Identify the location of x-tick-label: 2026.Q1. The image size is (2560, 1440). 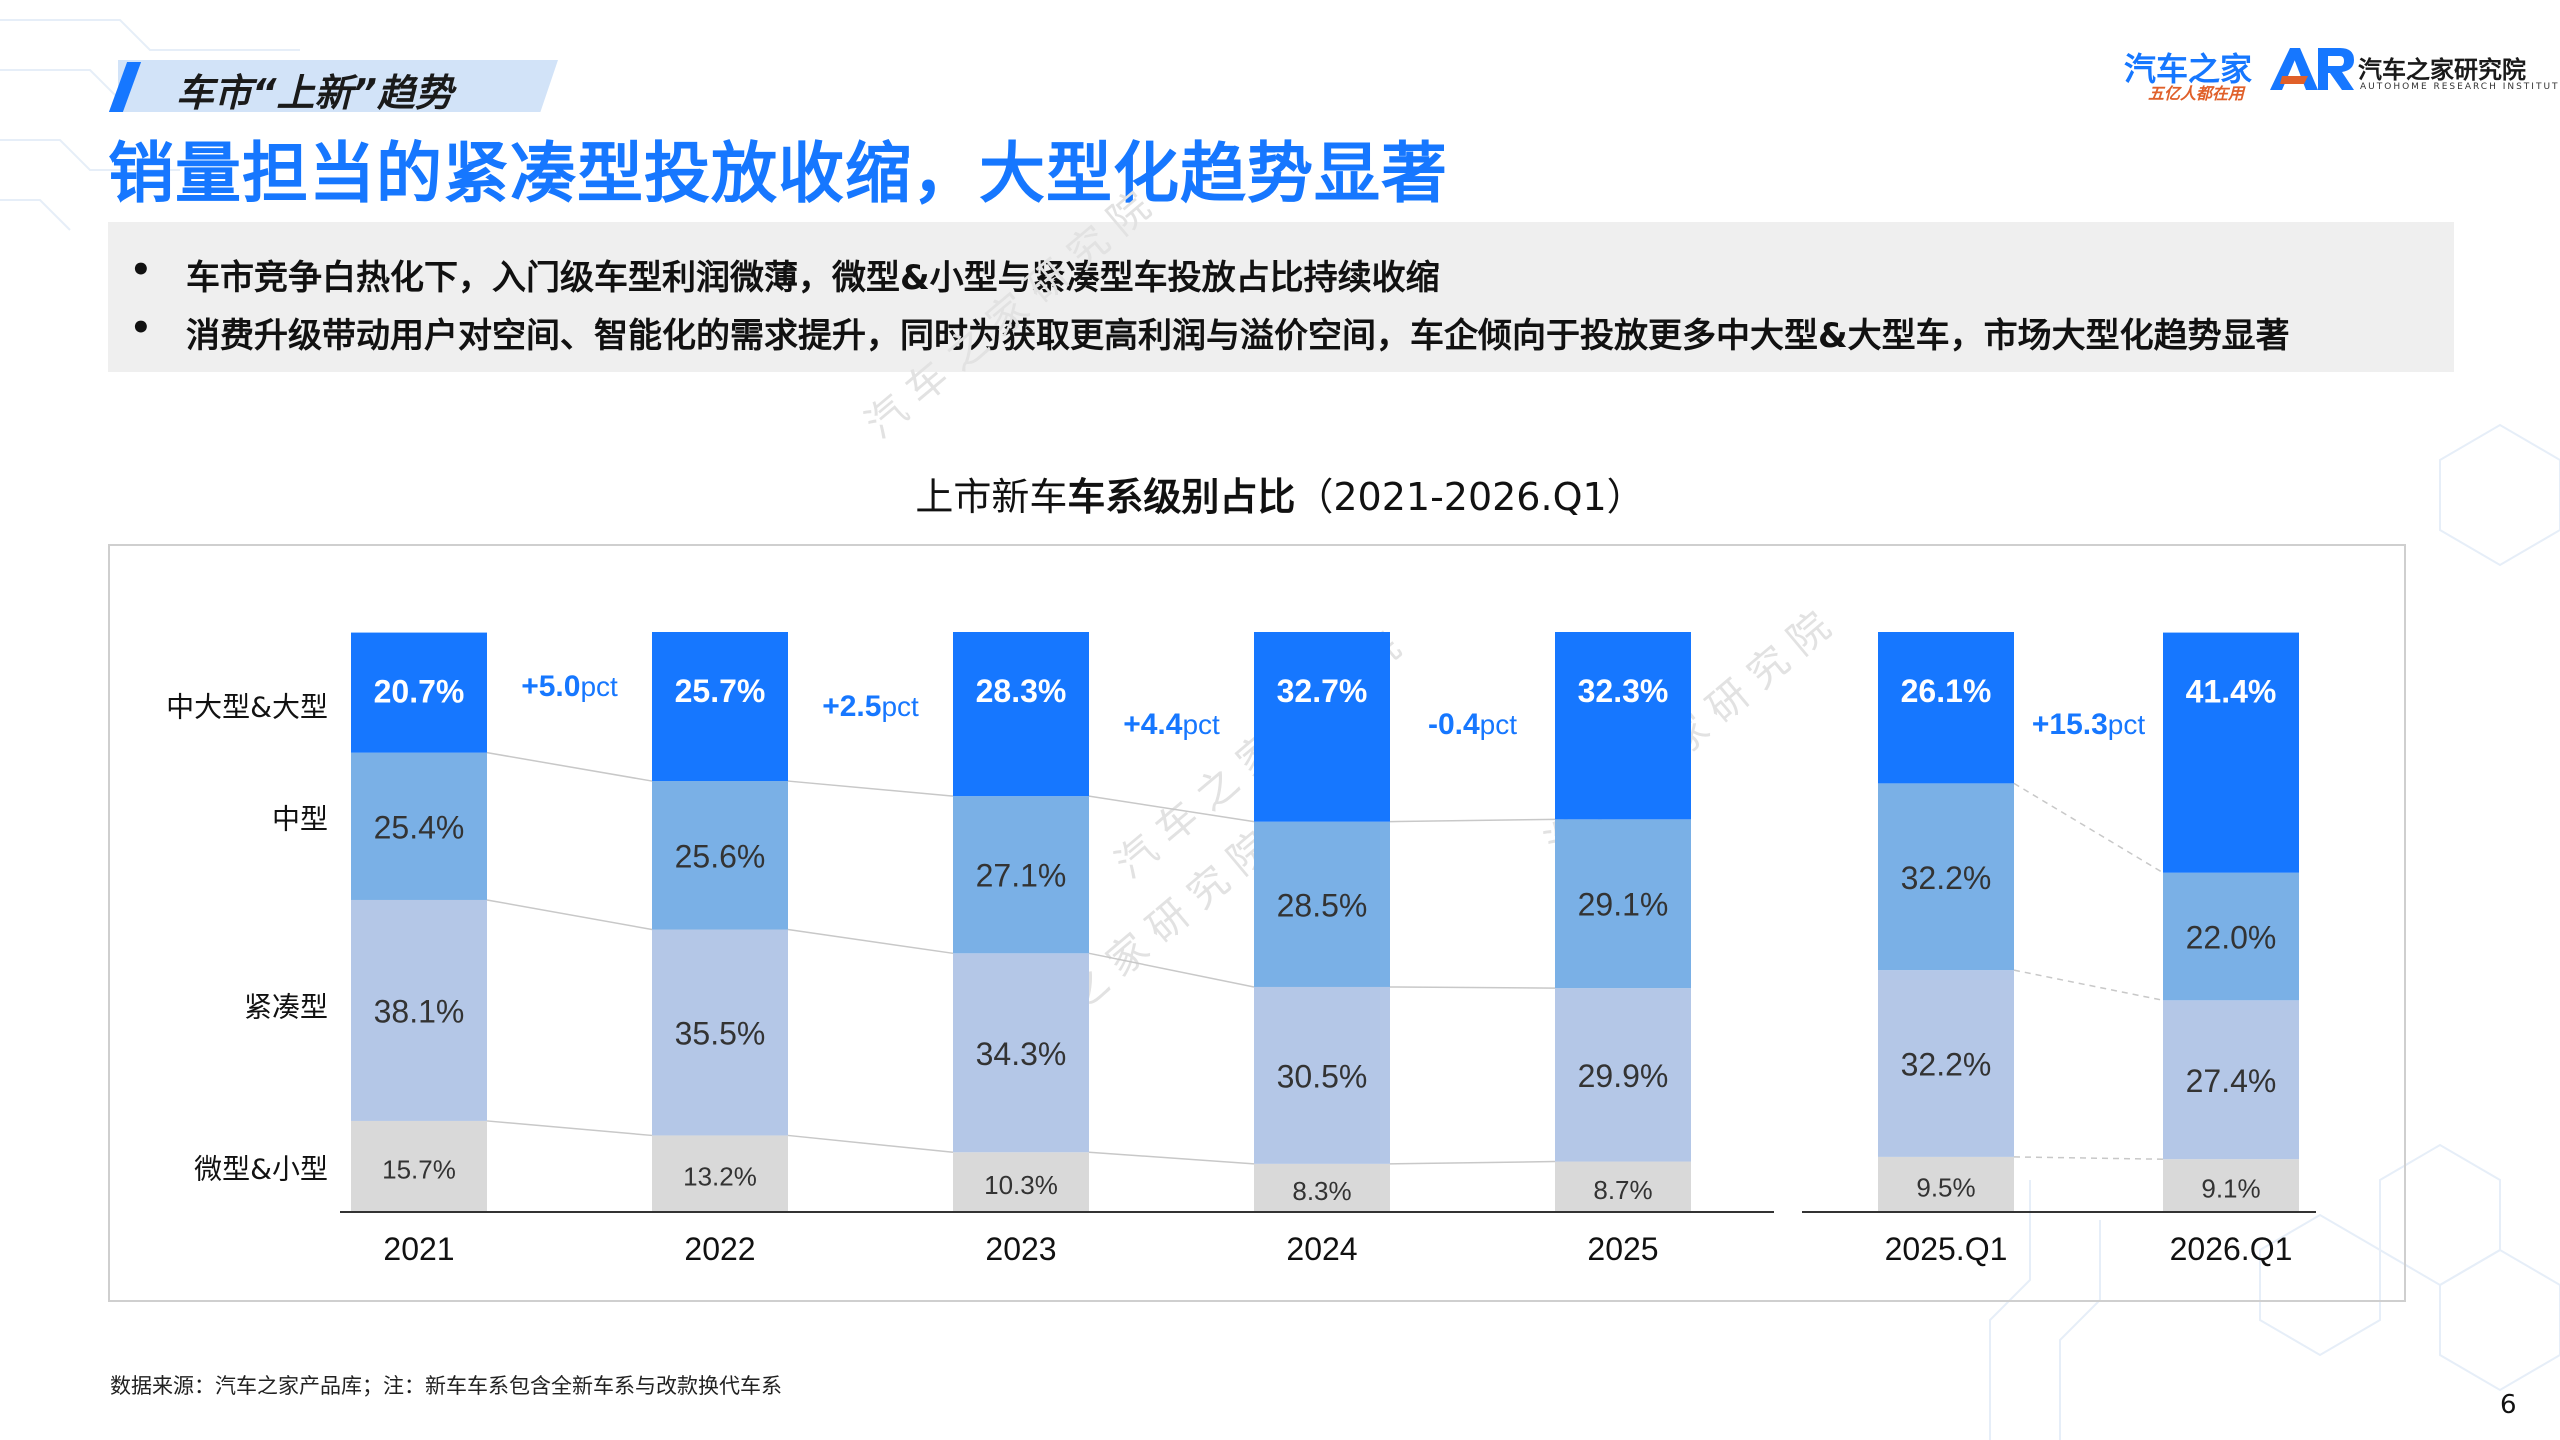
(2231, 1249).